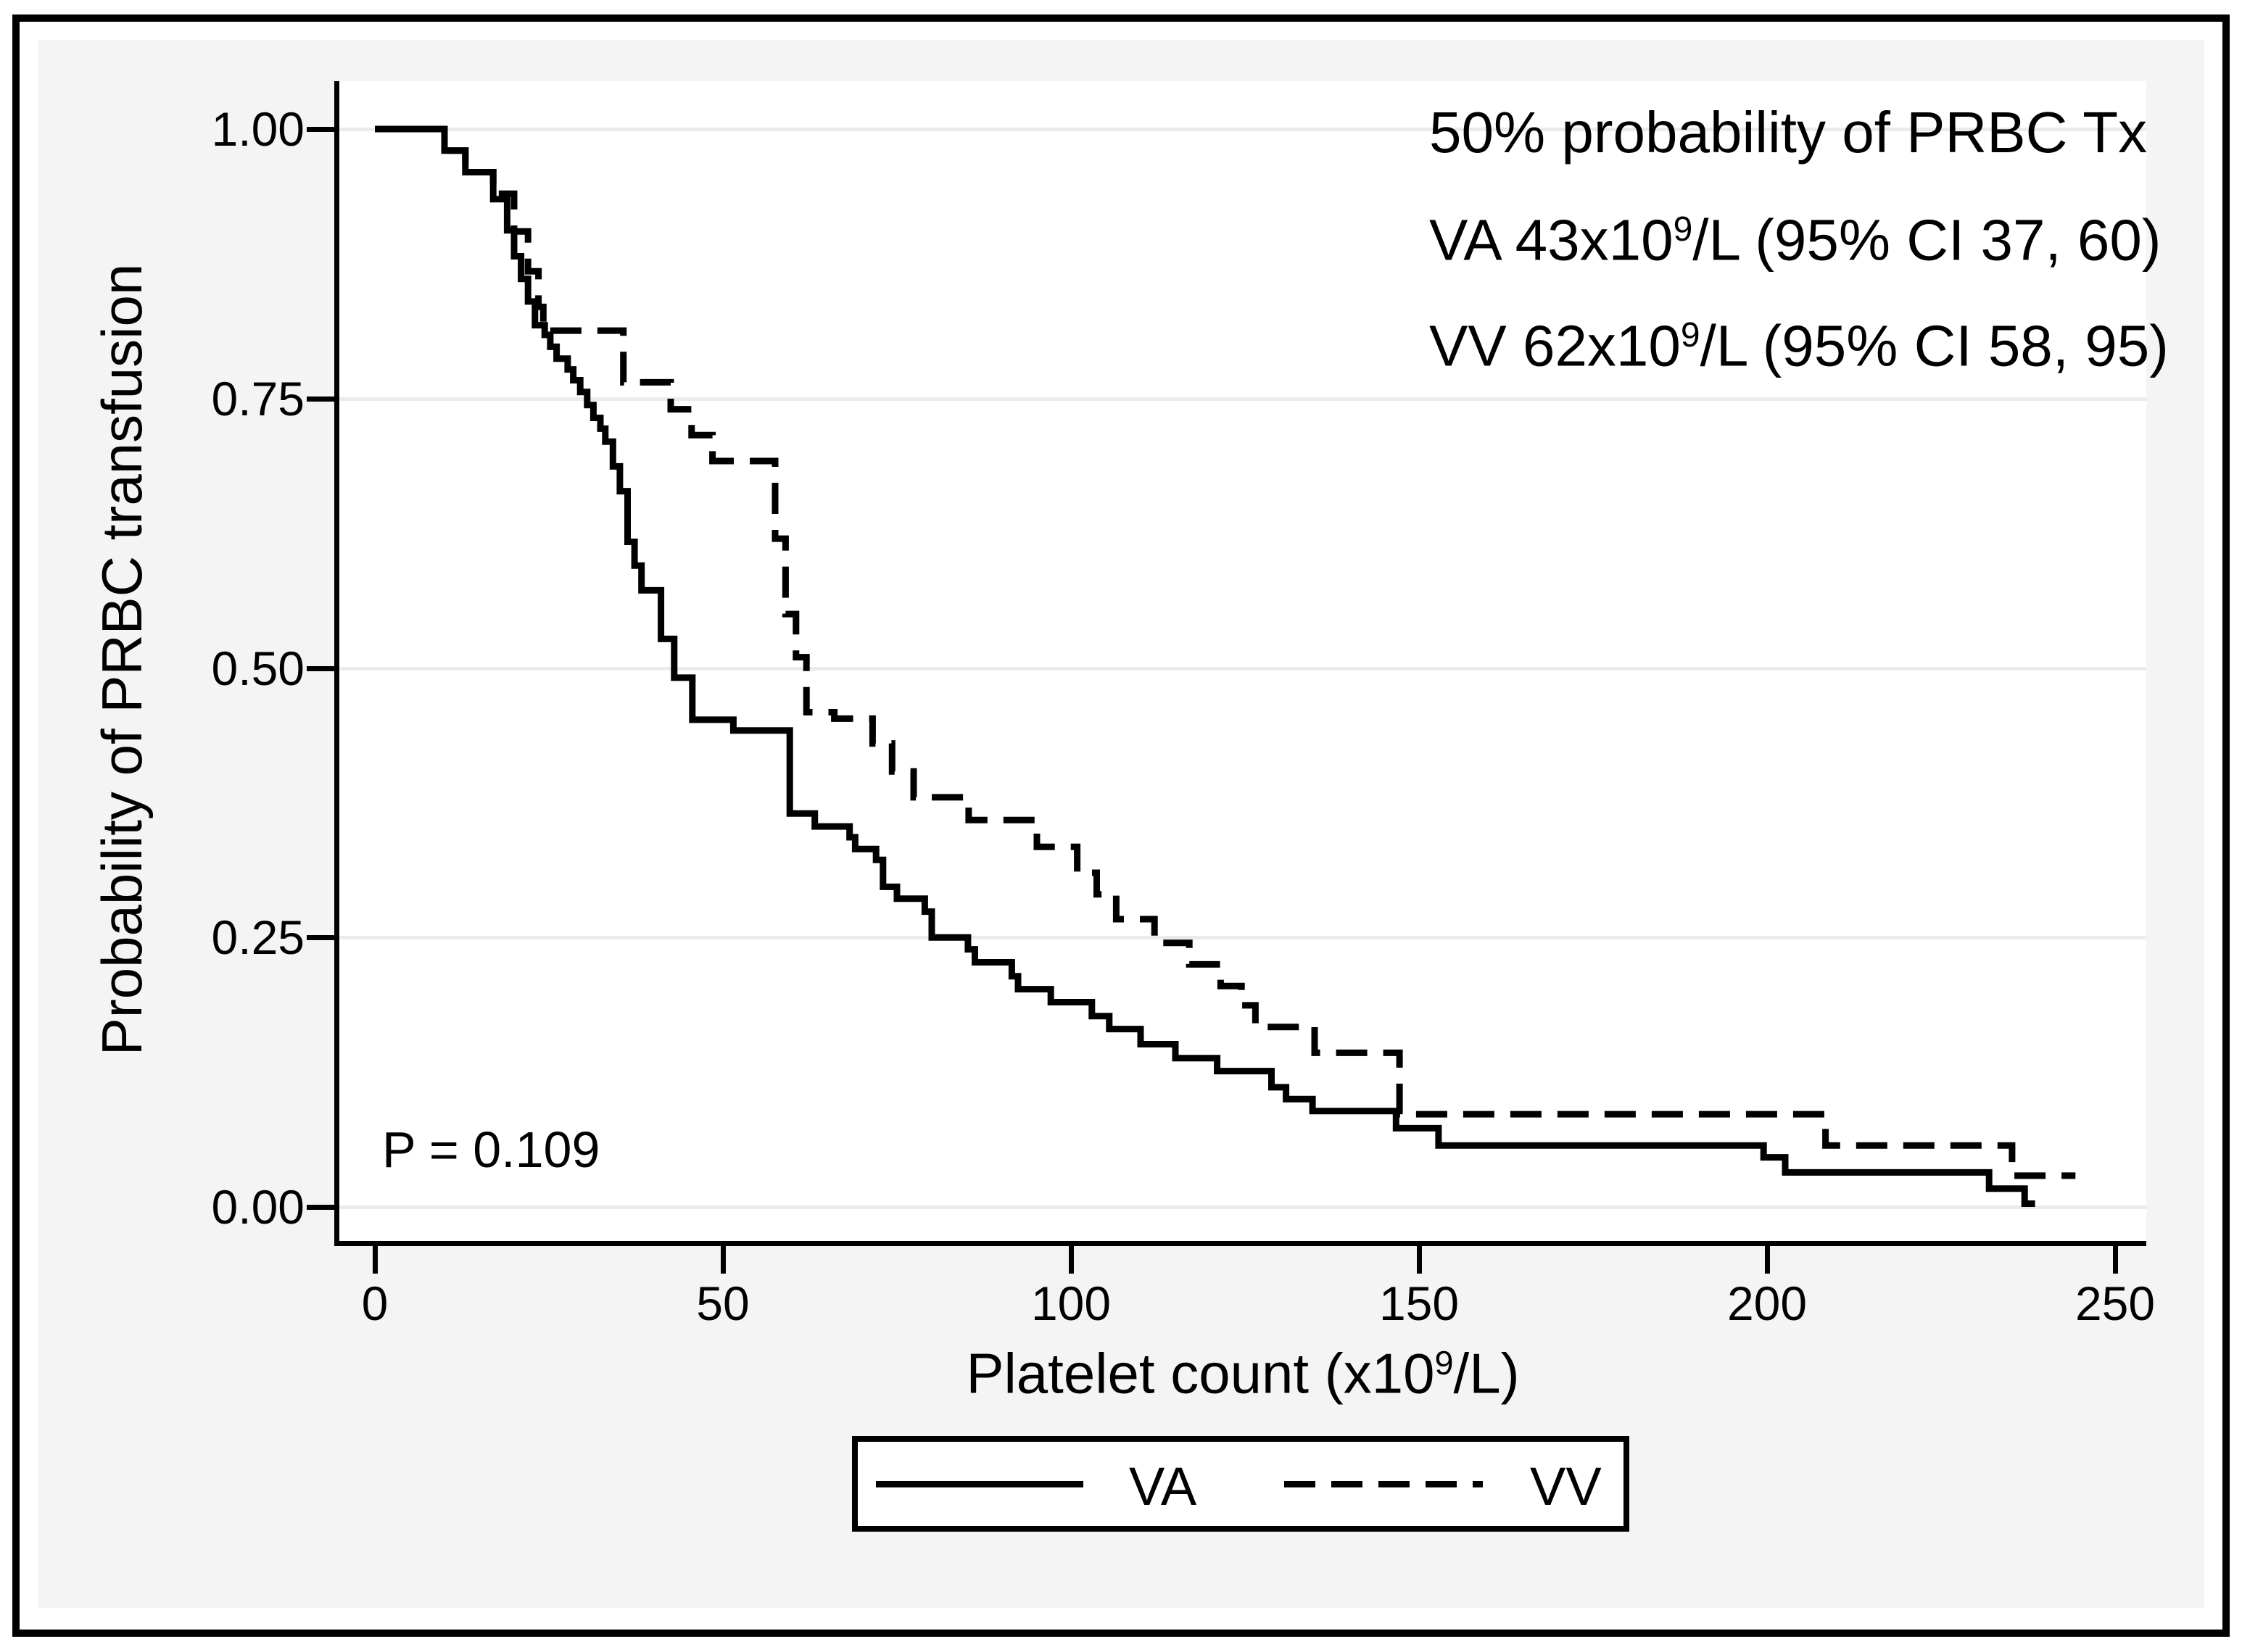 Image resolution: width=2242 pixels, height=1652 pixels. What do you see at coordinates (320, 937) in the screenshot?
I see `y-tick-0.25` at bounding box center [320, 937].